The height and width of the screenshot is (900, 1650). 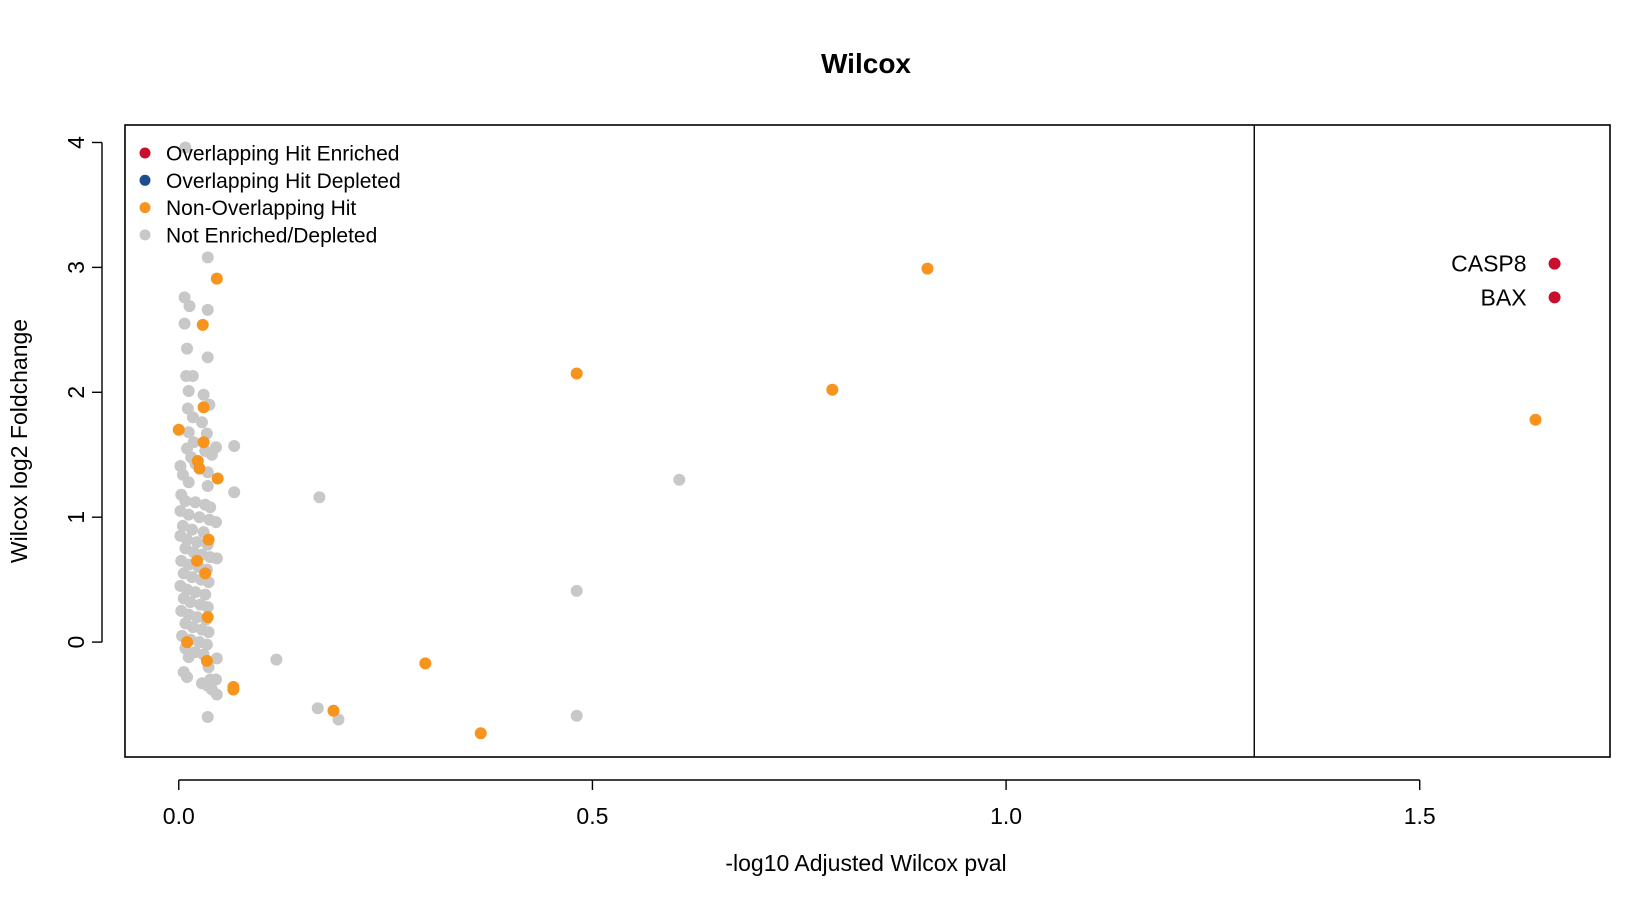 What do you see at coordinates (76, 267) in the screenshot?
I see `y-tick-label: 3` at bounding box center [76, 267].